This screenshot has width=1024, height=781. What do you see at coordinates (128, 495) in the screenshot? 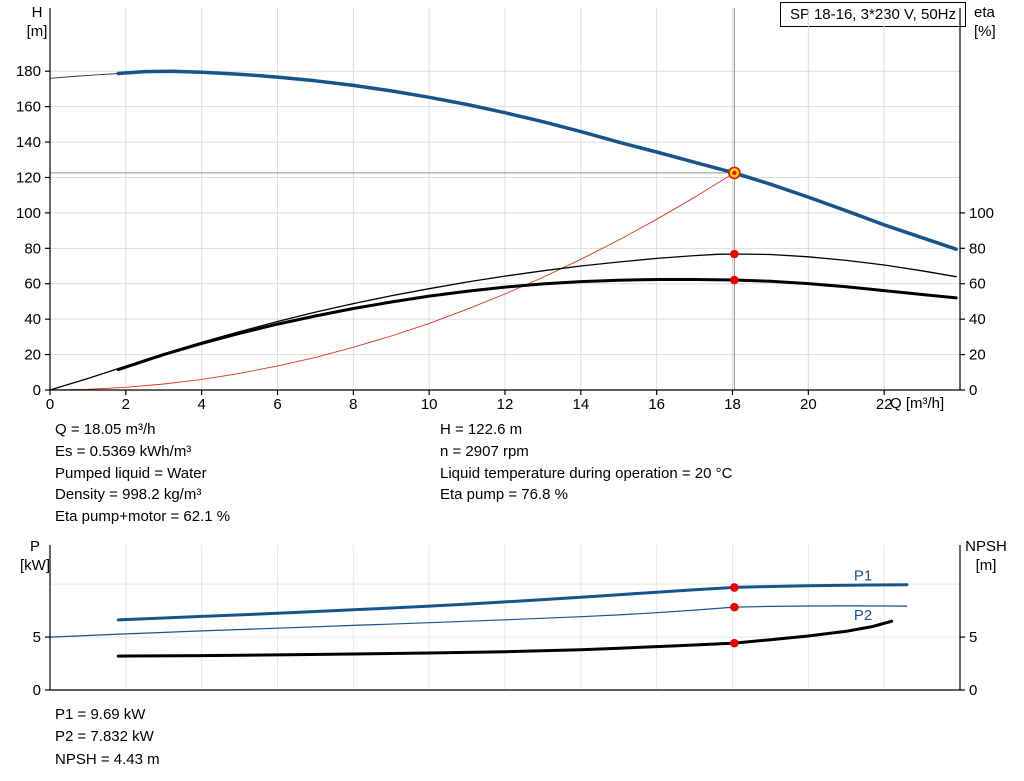
I see `result-line-density: Density = 998.2 kg/m³` at bounding box center [128, 495].